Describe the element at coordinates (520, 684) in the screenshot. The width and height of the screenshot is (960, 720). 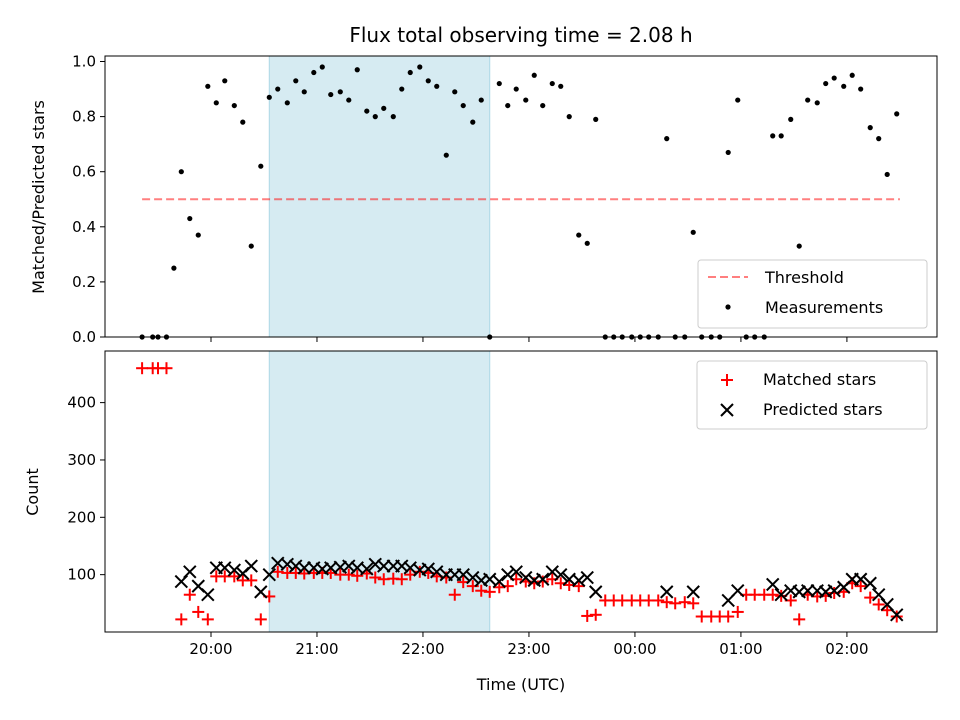
I see `time-x-axis-label: Time (UTC)` at that location.